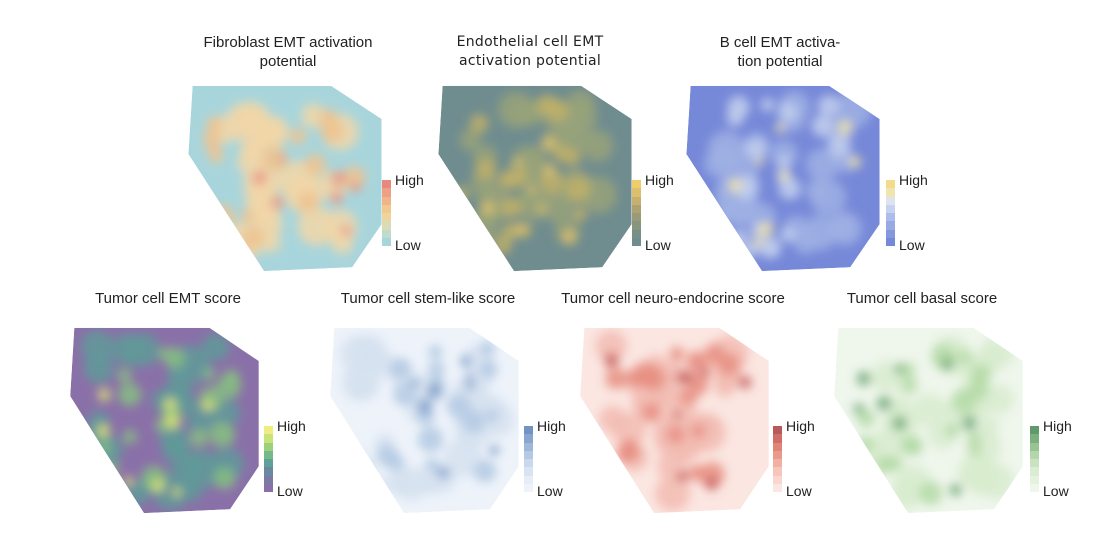 This screenshot has width=1100, height=555. Describe the element at coordinates (168, 298) in the screenshot. I see `panel-title: Tumor cell EMT score` at that location.